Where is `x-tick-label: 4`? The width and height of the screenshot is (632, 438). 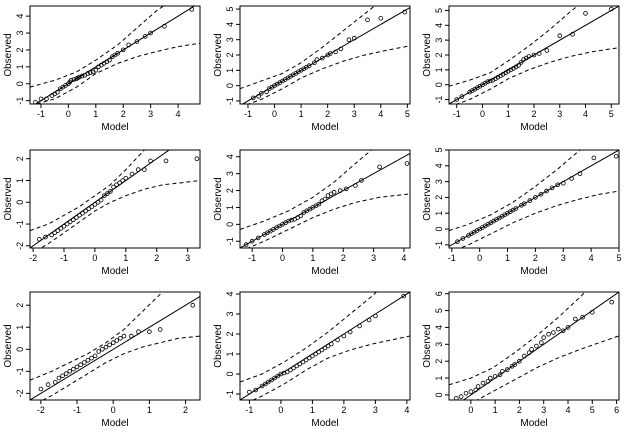
x-tick-label: 4 is located at coordinates (591, 258).